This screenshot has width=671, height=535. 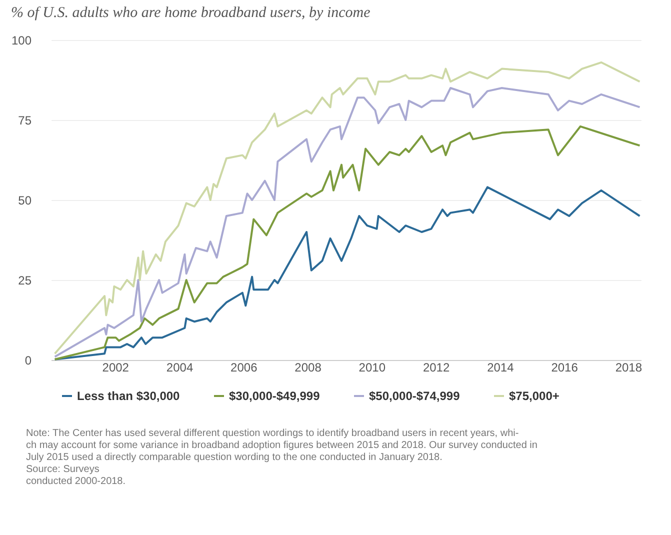 I want to click on x-tick-label: 2016, so click(x=564, y=367).